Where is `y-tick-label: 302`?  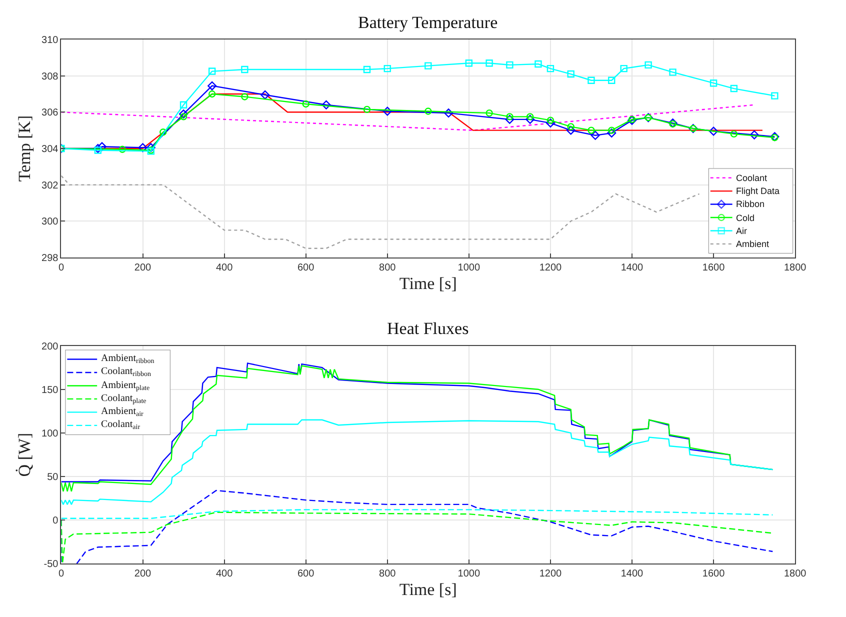
y-tick-label: 302 is located at coordinates (50, 186).